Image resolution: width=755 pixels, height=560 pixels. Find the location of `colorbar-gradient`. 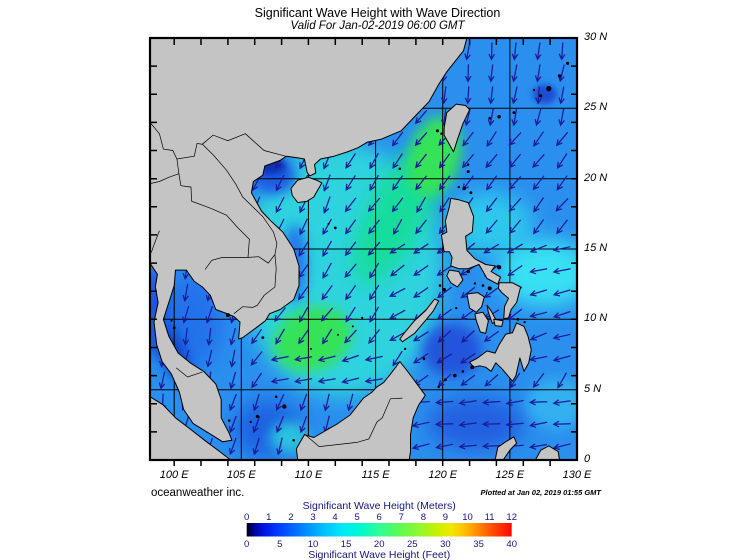

colorbar-gradient is located at coordinates (379, 530).